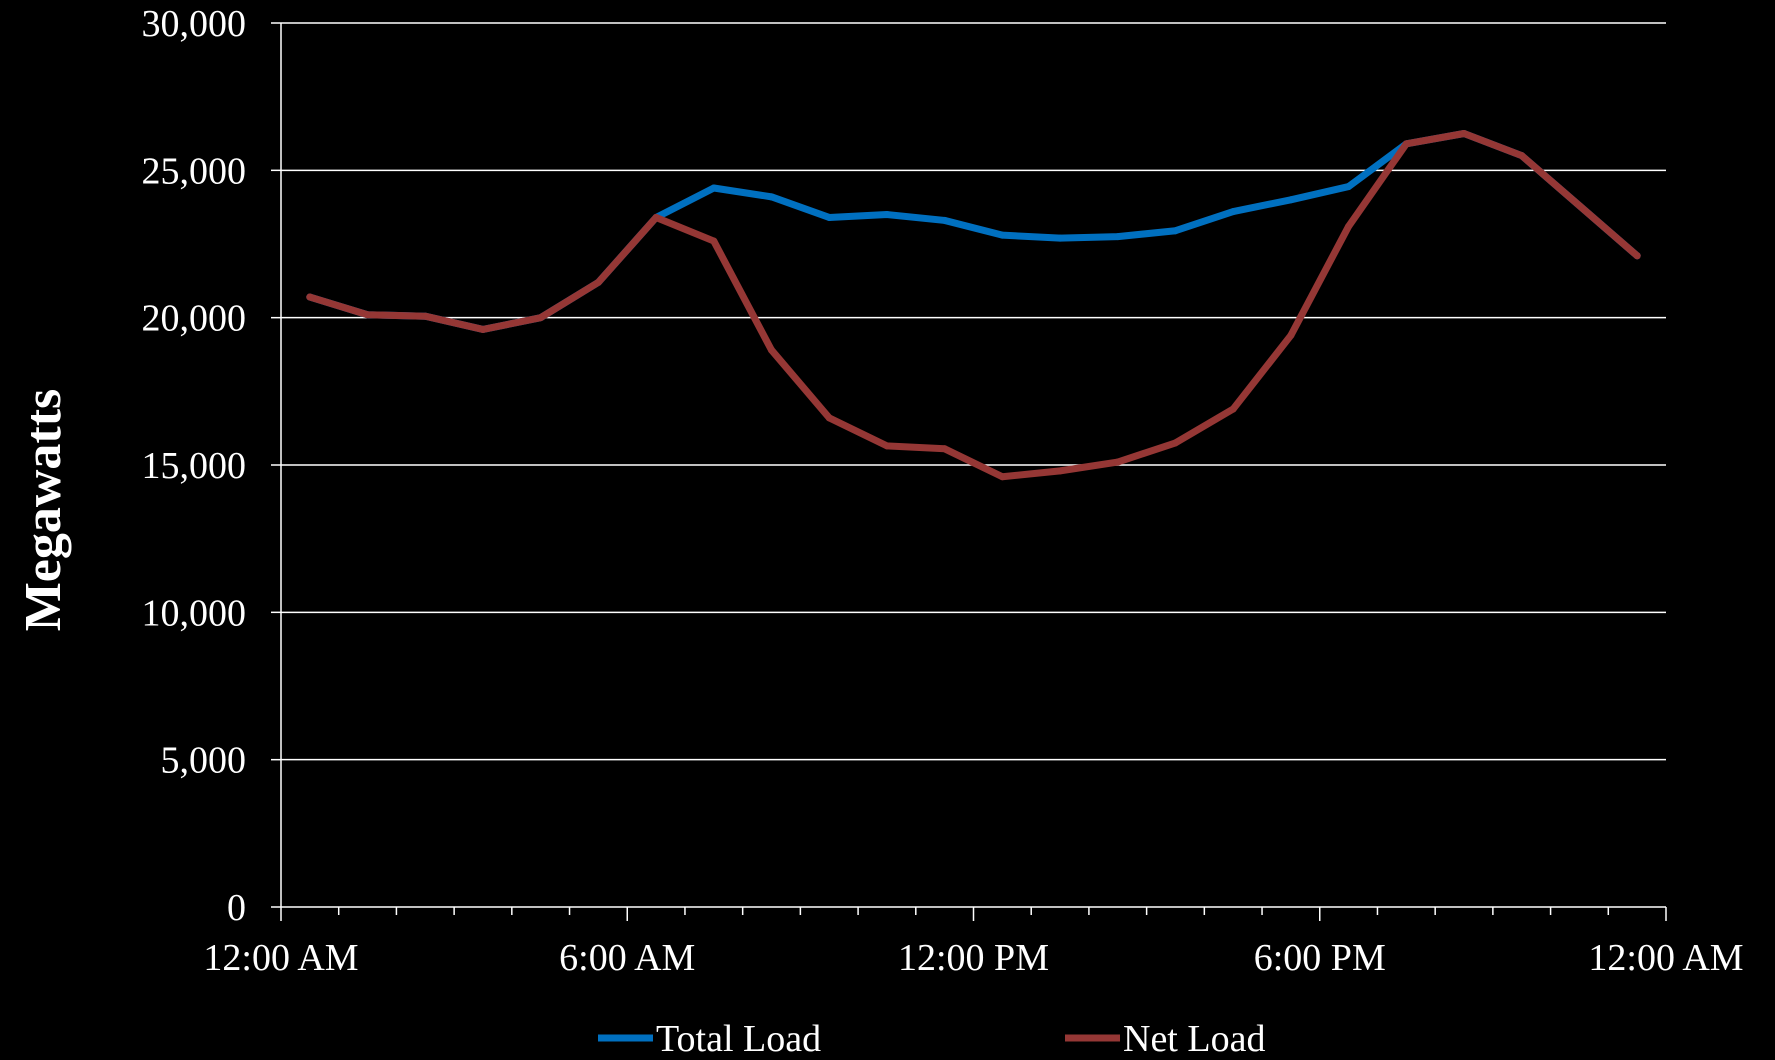  I want to click on y-axis-ticks: 0 5,000 10,000 15,000 20,000 25,000 30,000, so click(211, 466).